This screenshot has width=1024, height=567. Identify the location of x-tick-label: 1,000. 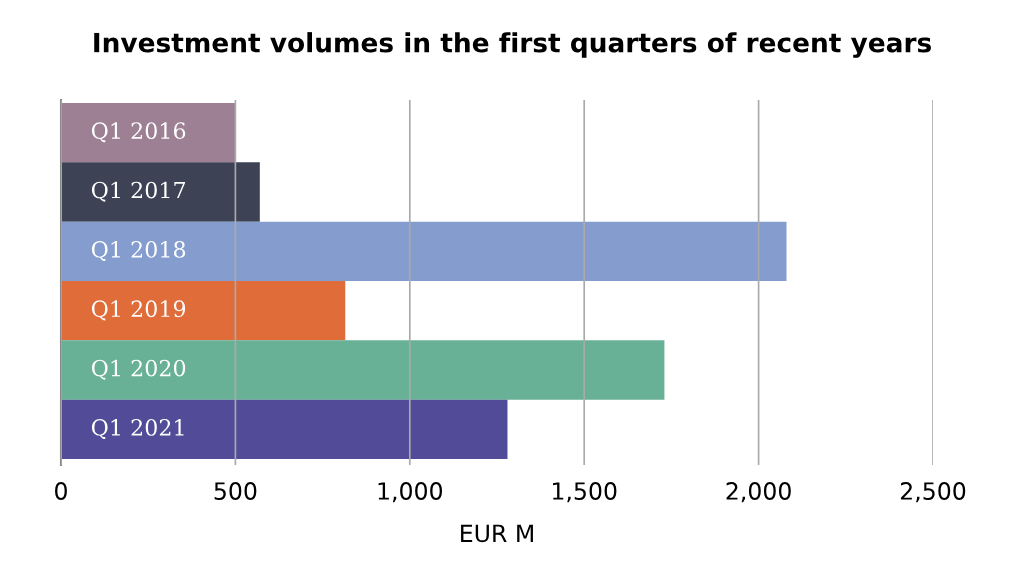
(410, 492).